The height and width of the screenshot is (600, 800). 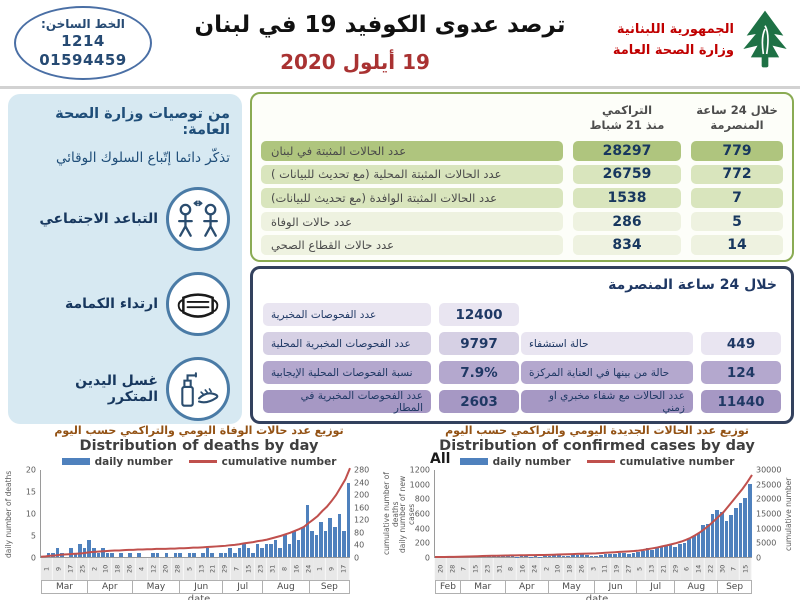 What do you see at coordinates (320, 569) in the screenshot?
I see `day-tick: 1` at bounding box center [320, 569].